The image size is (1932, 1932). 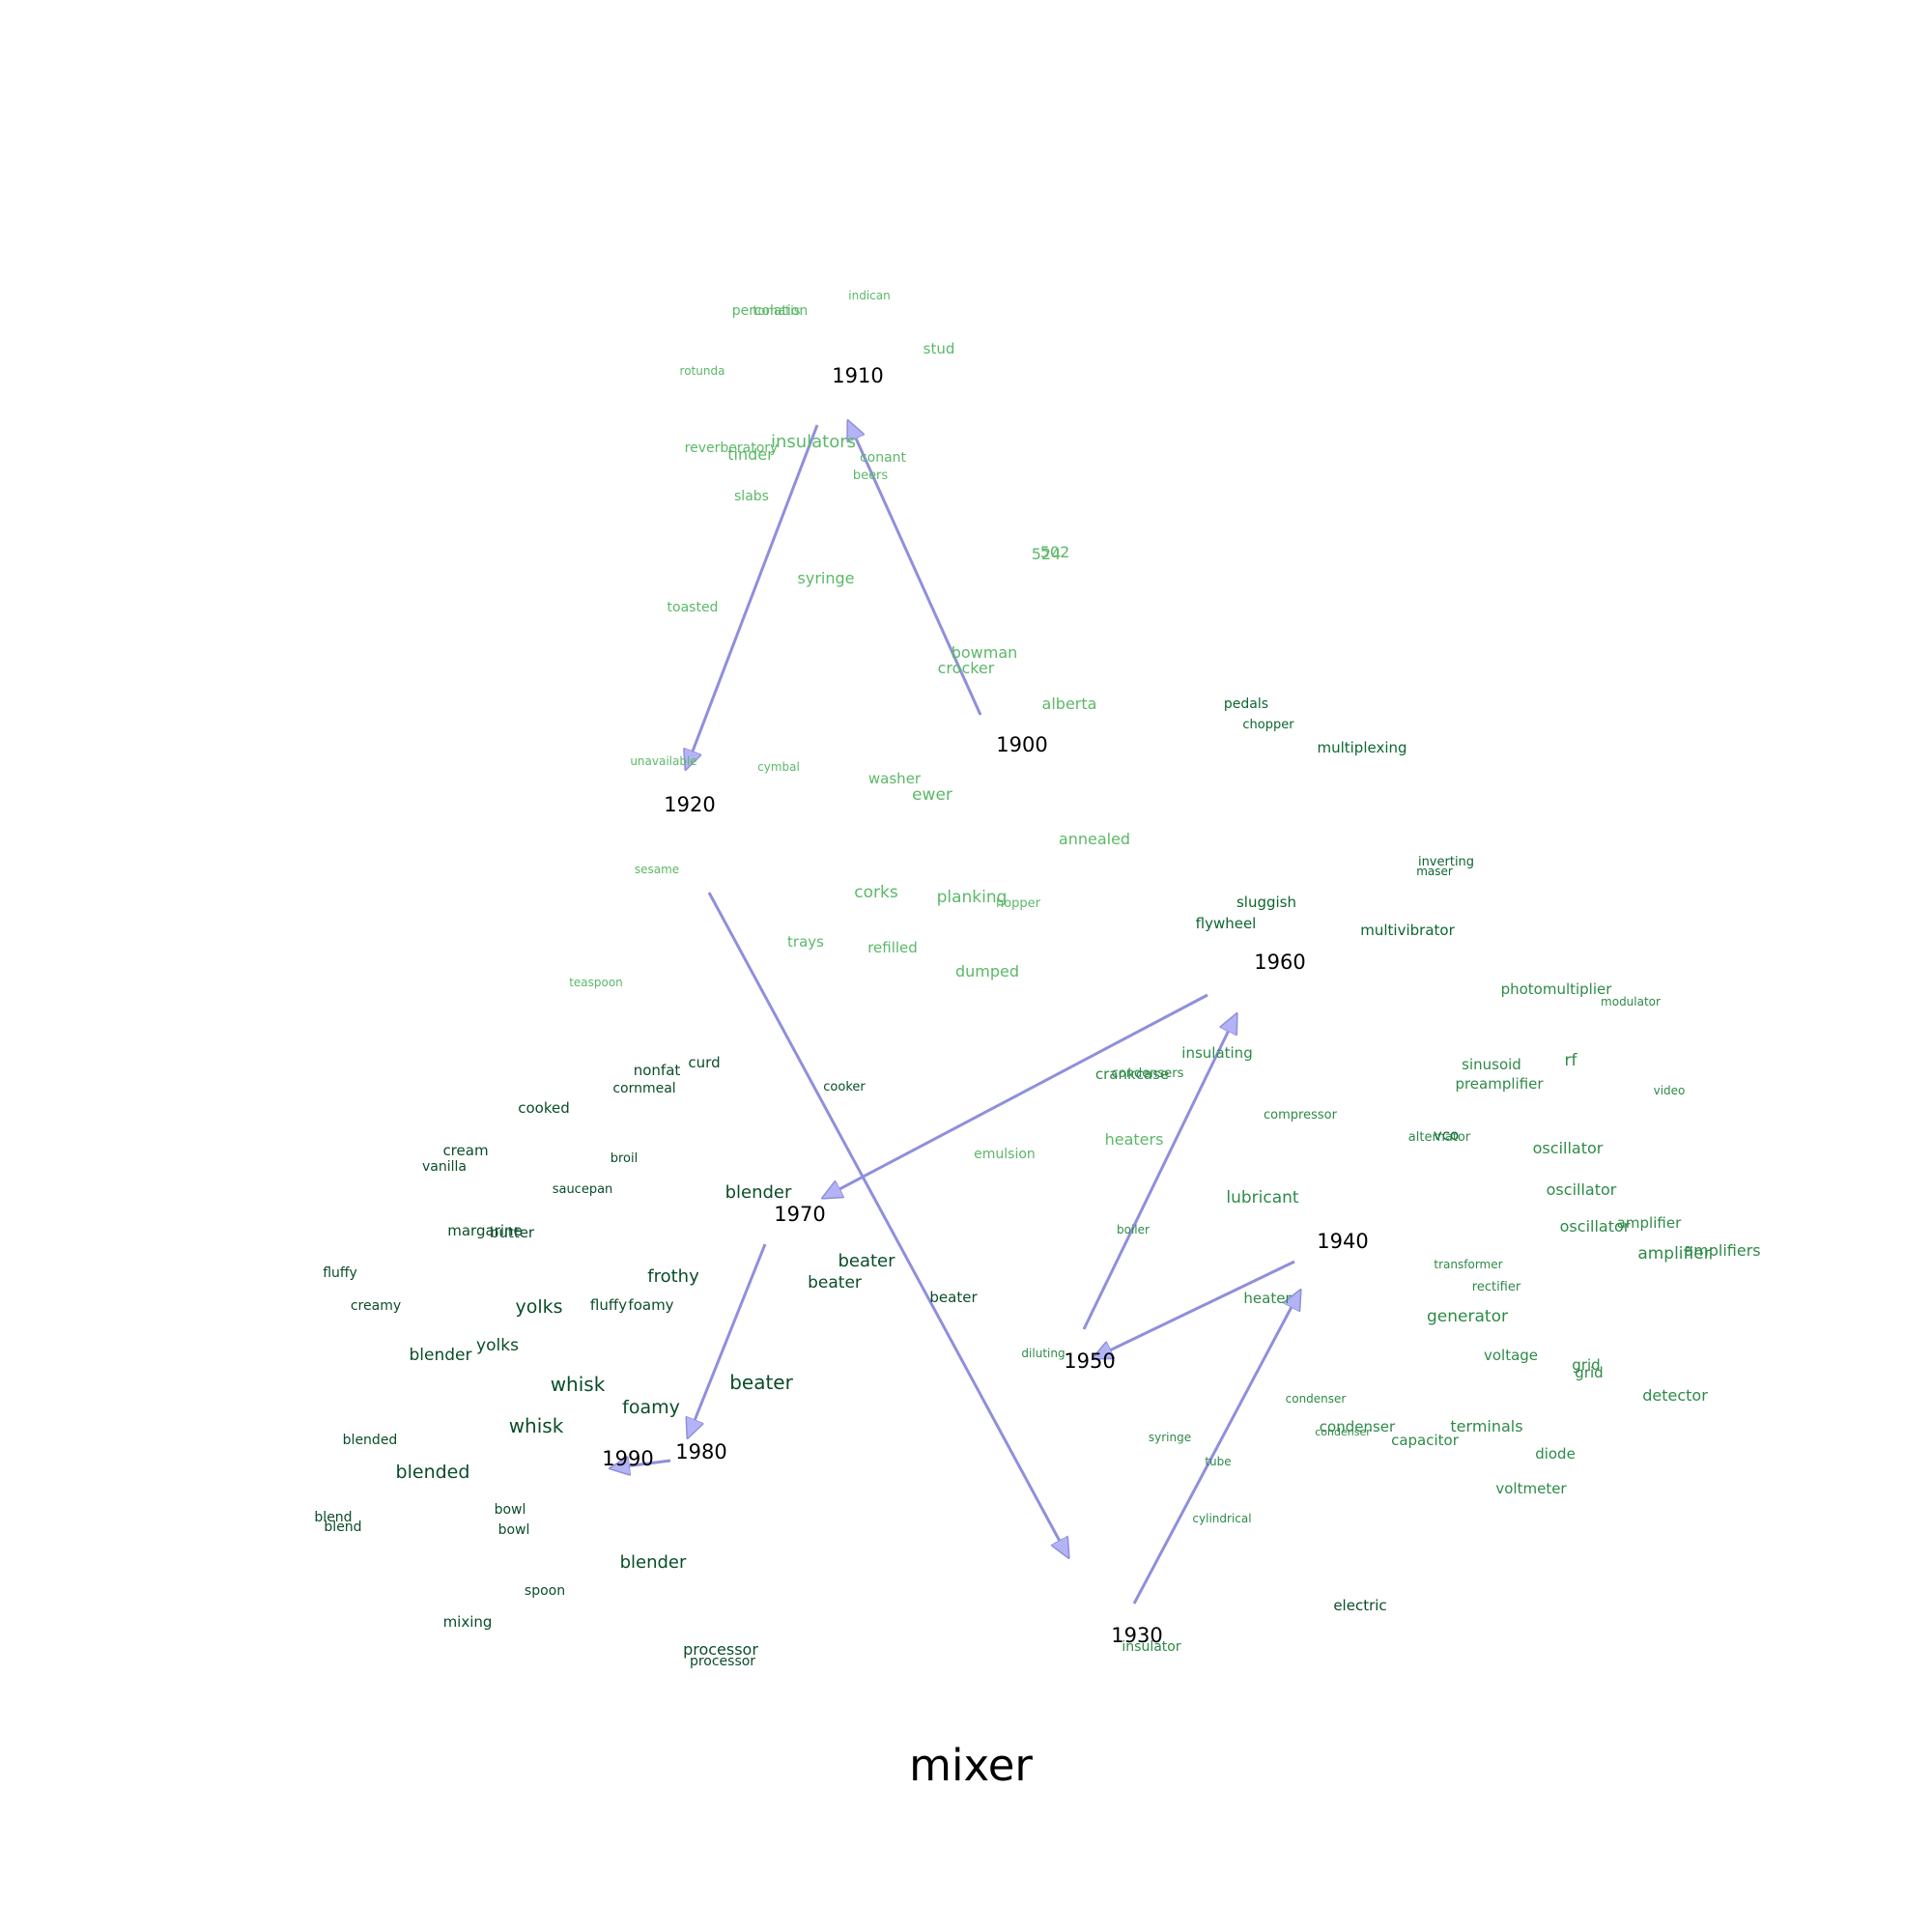 I want to click on neighbor-word: flywheel, so click(x=1226, y=923).